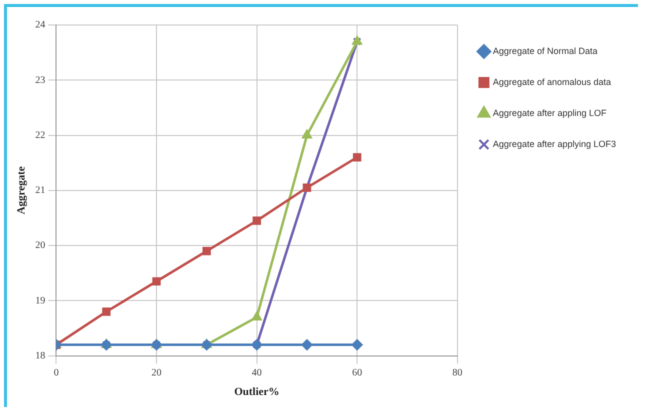 The image size is (645, 414). What do you see at coordinates (552, 81) in the screenshot?
I see `legend-label: Aggregate of anomalous data` at bounding box center [552, 81].